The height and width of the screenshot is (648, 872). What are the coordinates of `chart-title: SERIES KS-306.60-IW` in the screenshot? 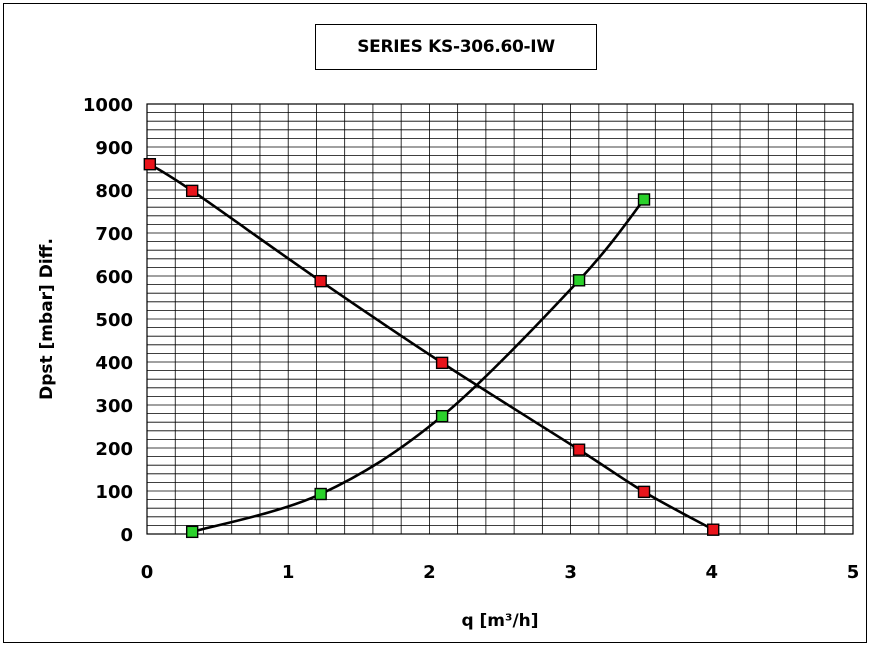 It's located at (456, 47).